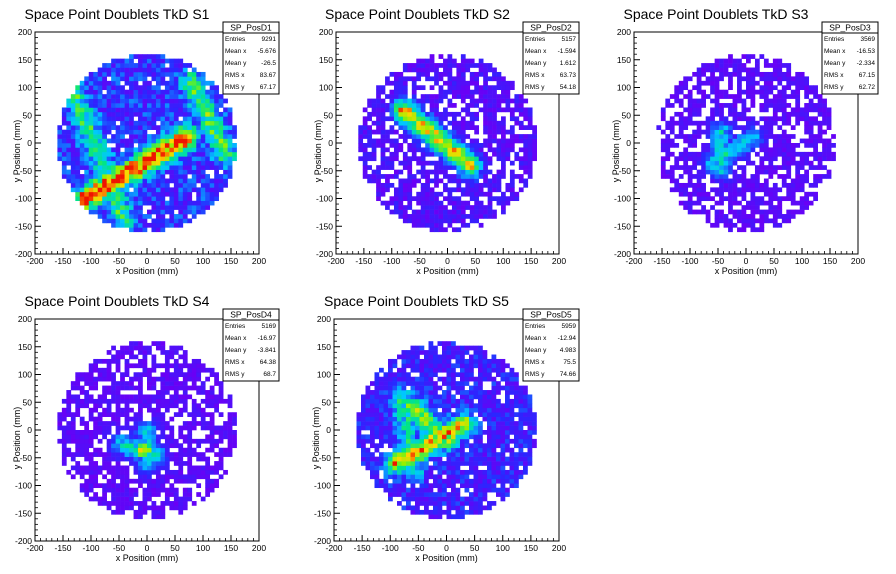 This screenshot has width=896, height=574. I want to click on stats-row-value: -1.594, so click(567, 51).